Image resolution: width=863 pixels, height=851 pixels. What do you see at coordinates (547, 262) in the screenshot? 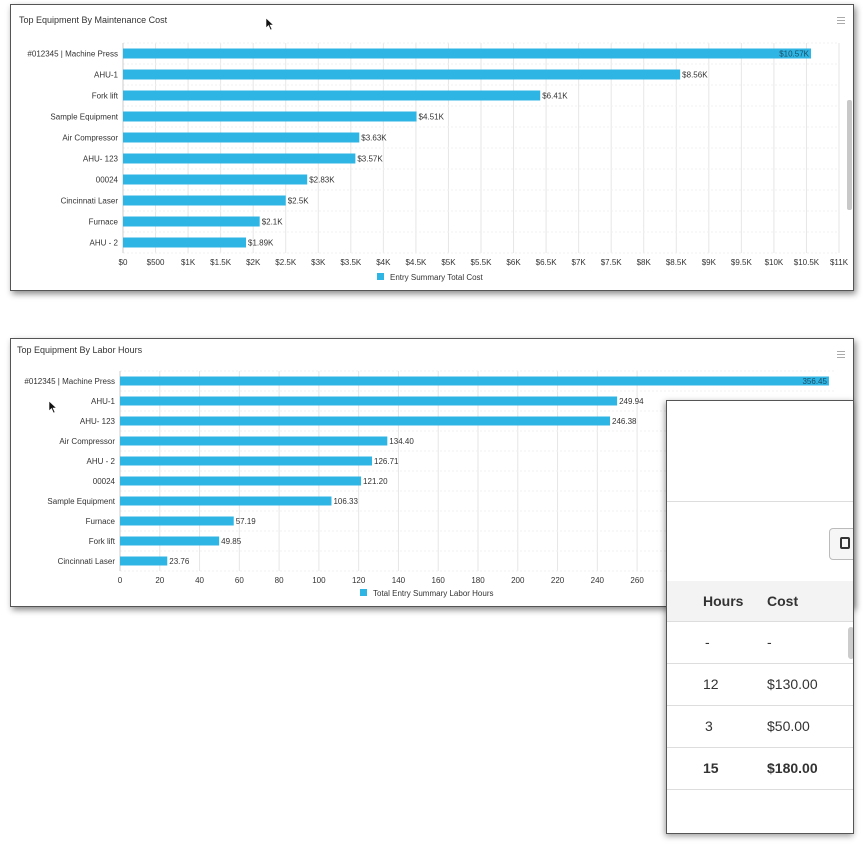
I see `x-tick-label: $6.5K` at bounding box center [547, 262].